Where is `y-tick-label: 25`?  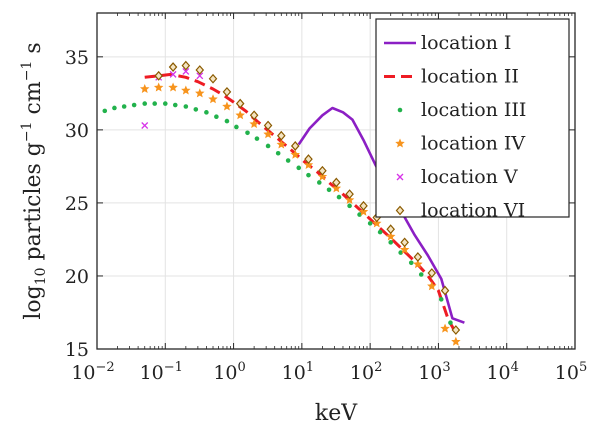 y-tick-label: 25 is located at coordinates (77, 204).